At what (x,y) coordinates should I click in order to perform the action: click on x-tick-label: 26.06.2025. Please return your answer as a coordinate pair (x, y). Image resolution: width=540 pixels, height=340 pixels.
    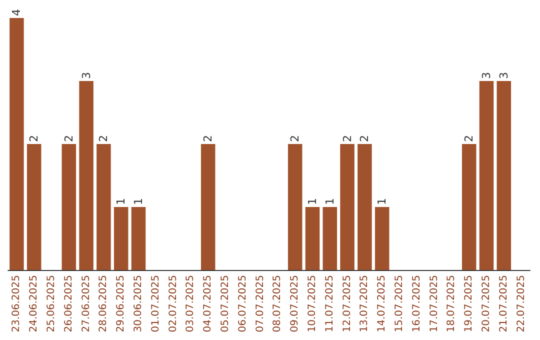
    Looking at the image, I should click on (68, 303).